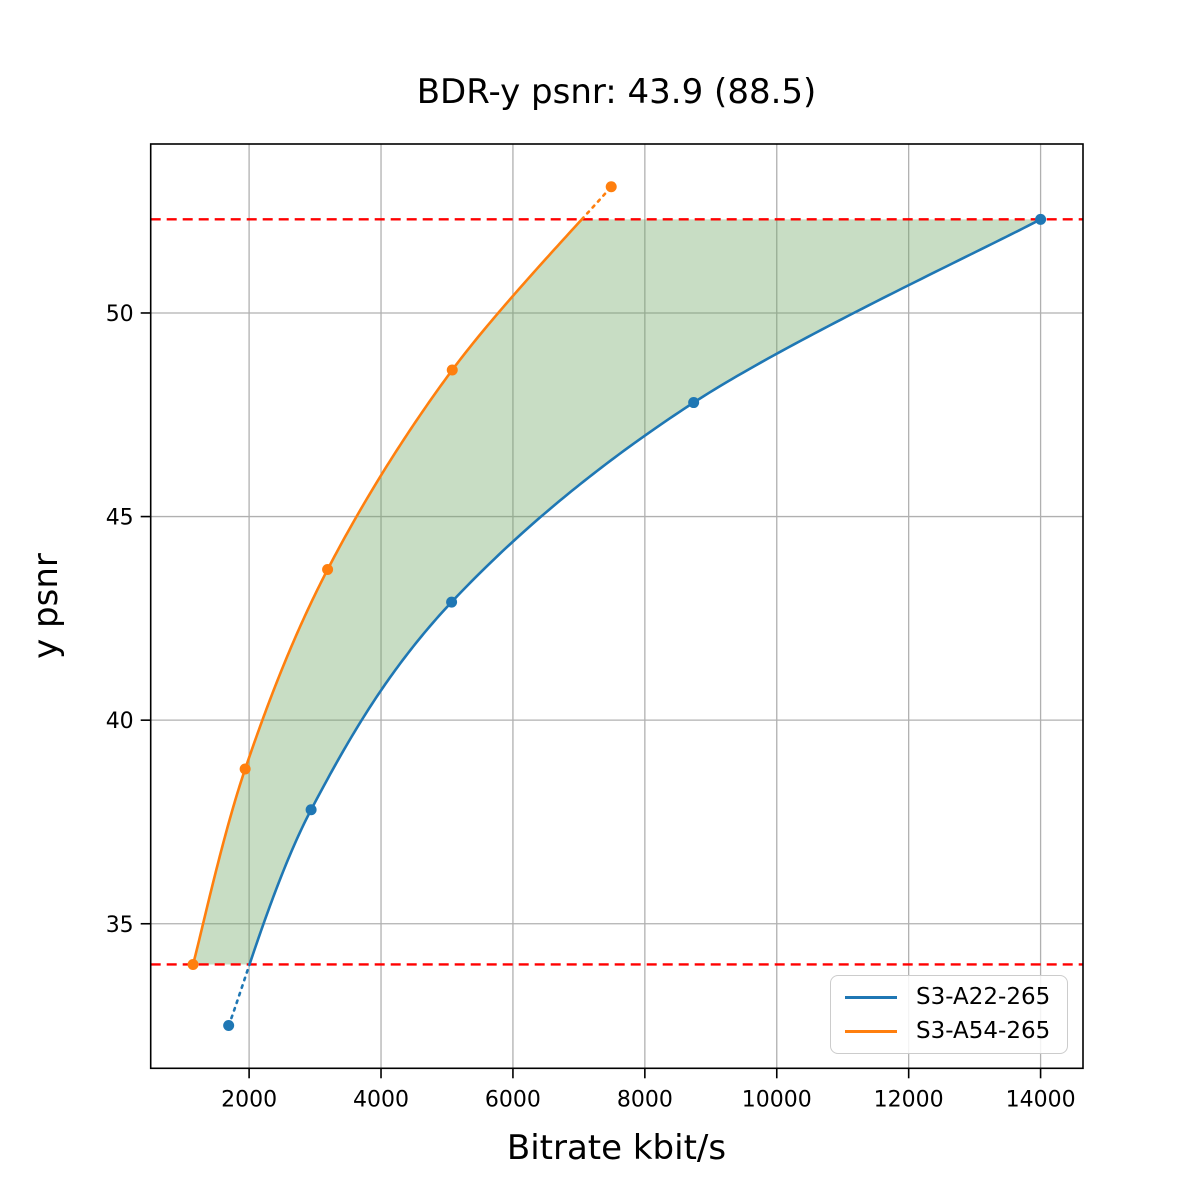 The image size is (1200, 1200). I want to click on legend: S3-A22-265 S3-A54-265, so click(949, 1014).